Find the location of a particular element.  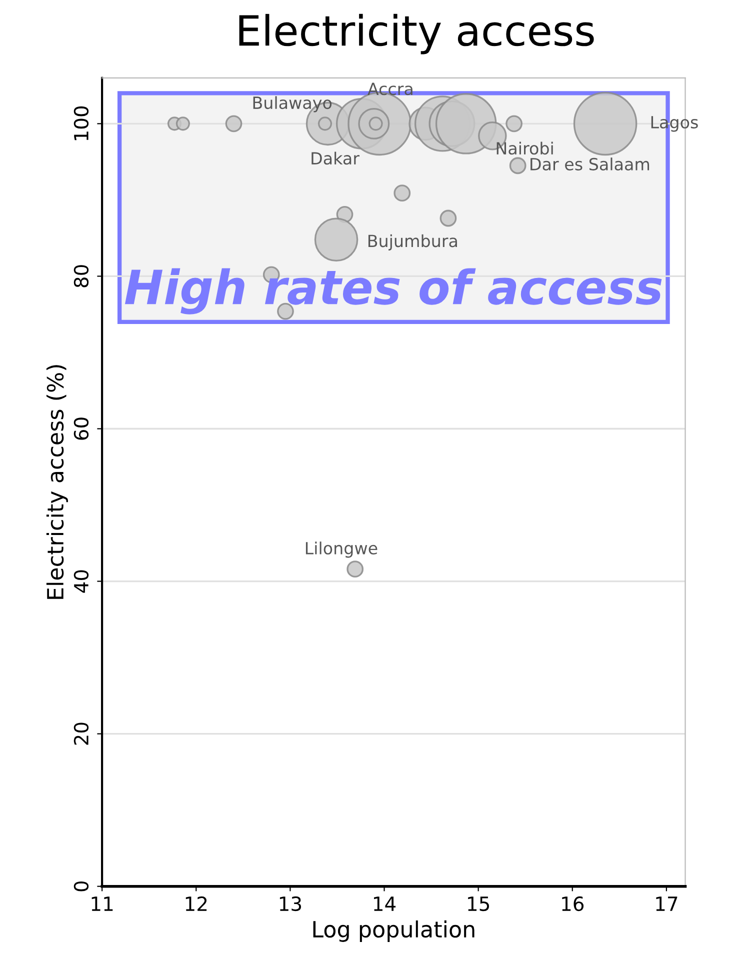

annotation: Lilongwe is located at coordinates (342, 550).